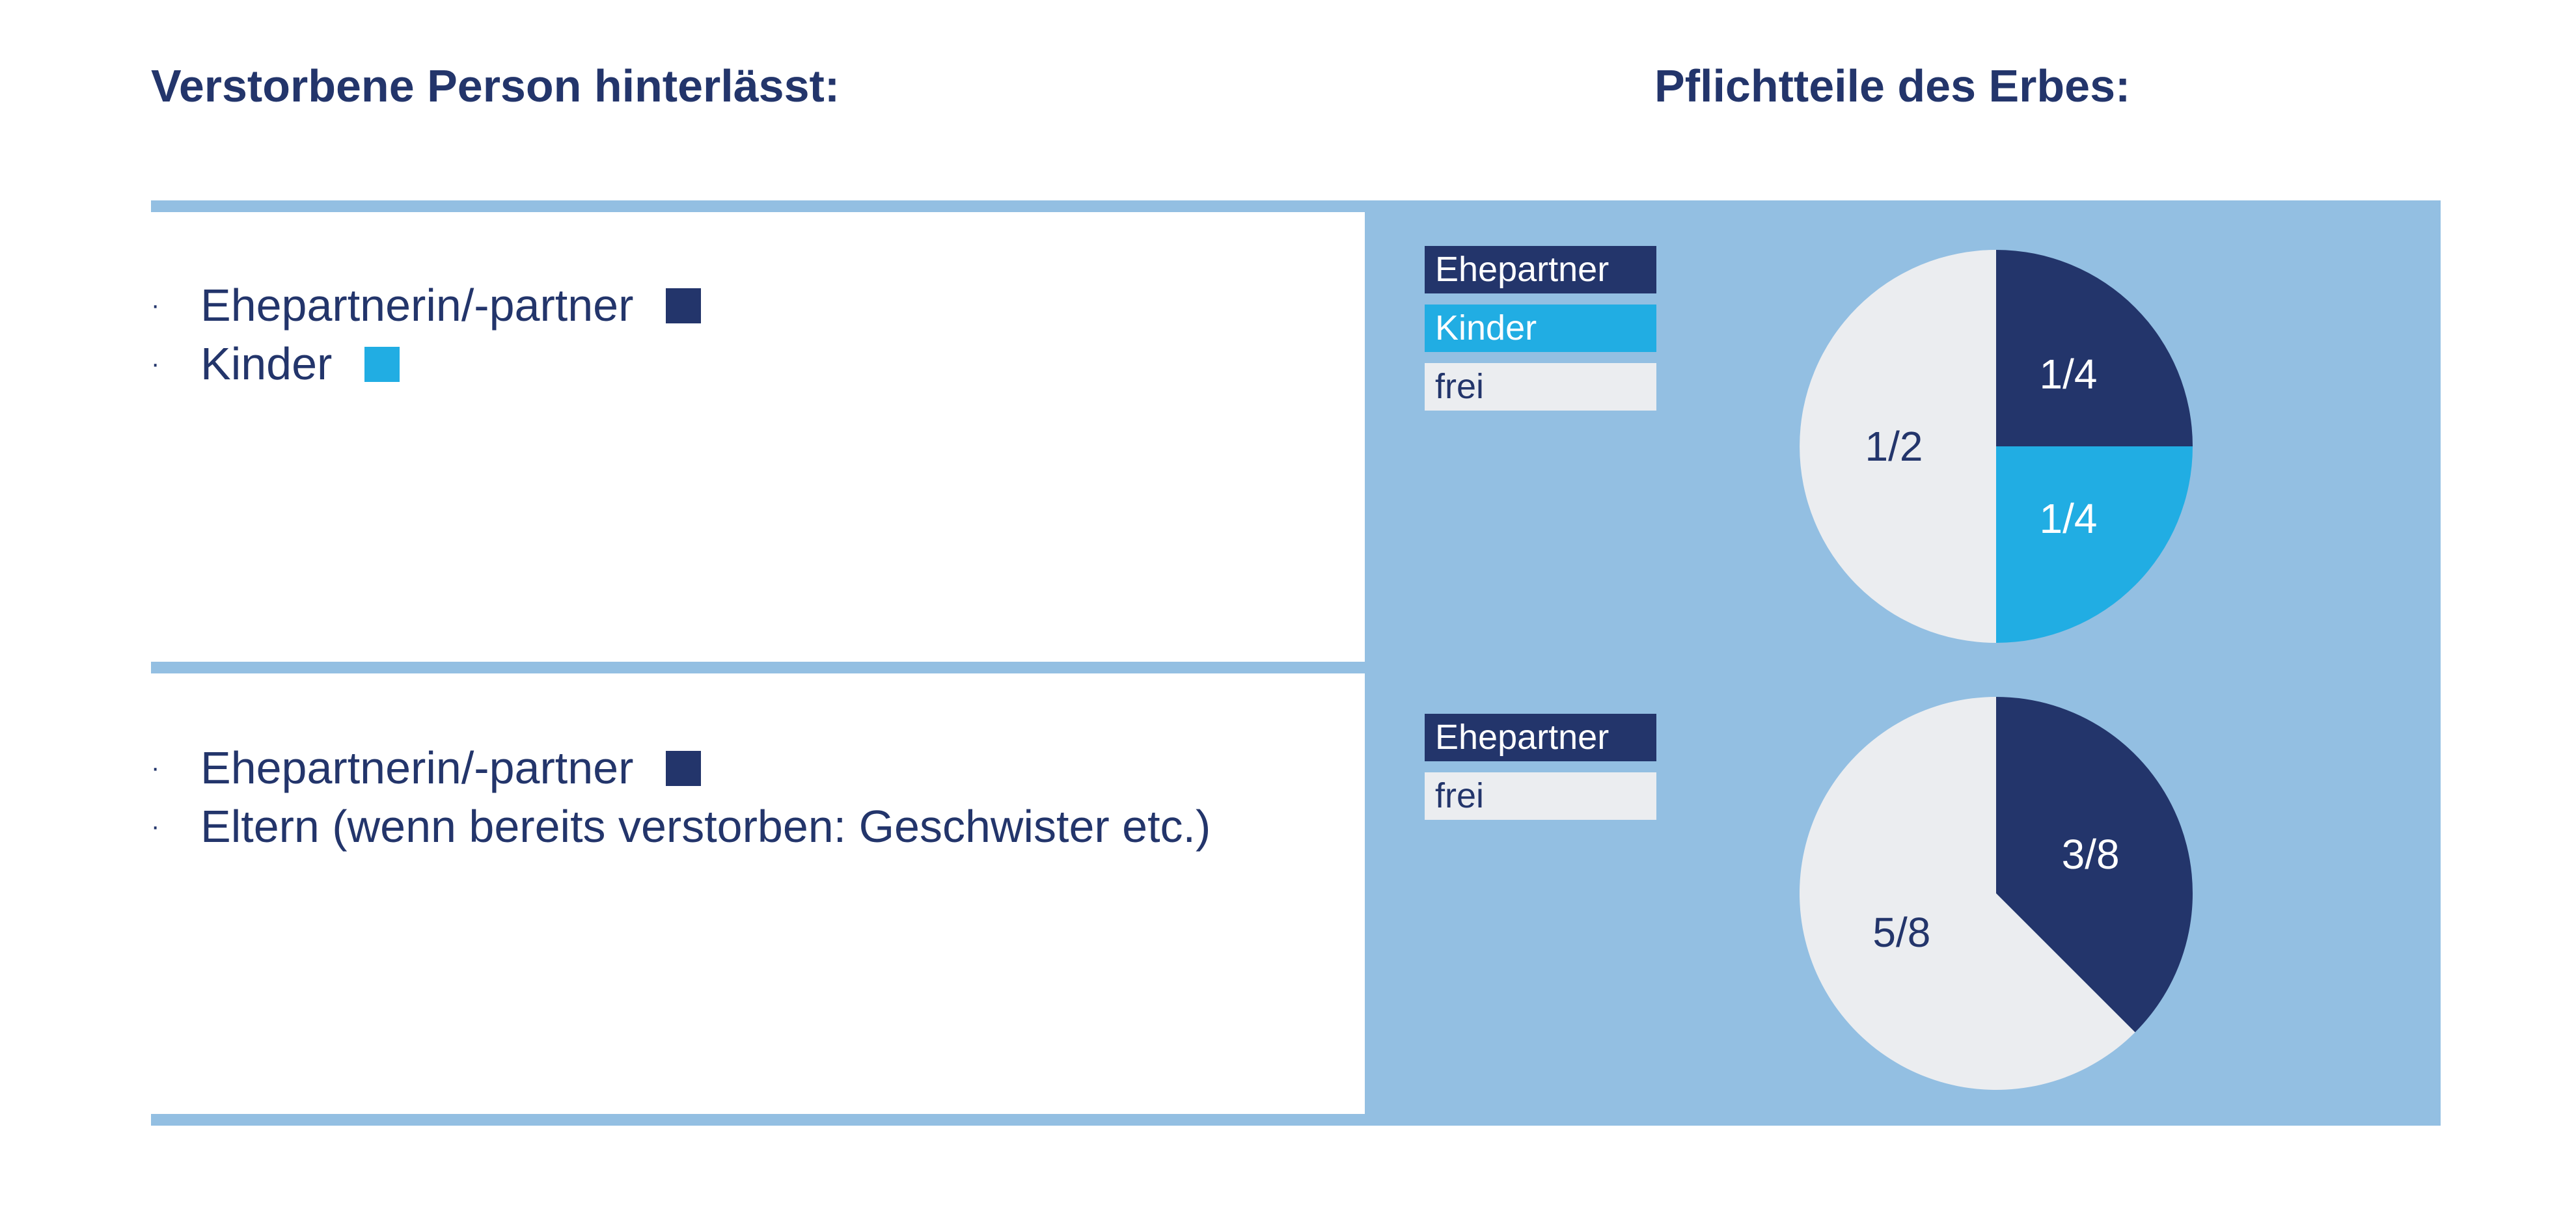 The image size is (2576, 1220). I want to click on legend-item-children: Kinder, so click(1541, 328).